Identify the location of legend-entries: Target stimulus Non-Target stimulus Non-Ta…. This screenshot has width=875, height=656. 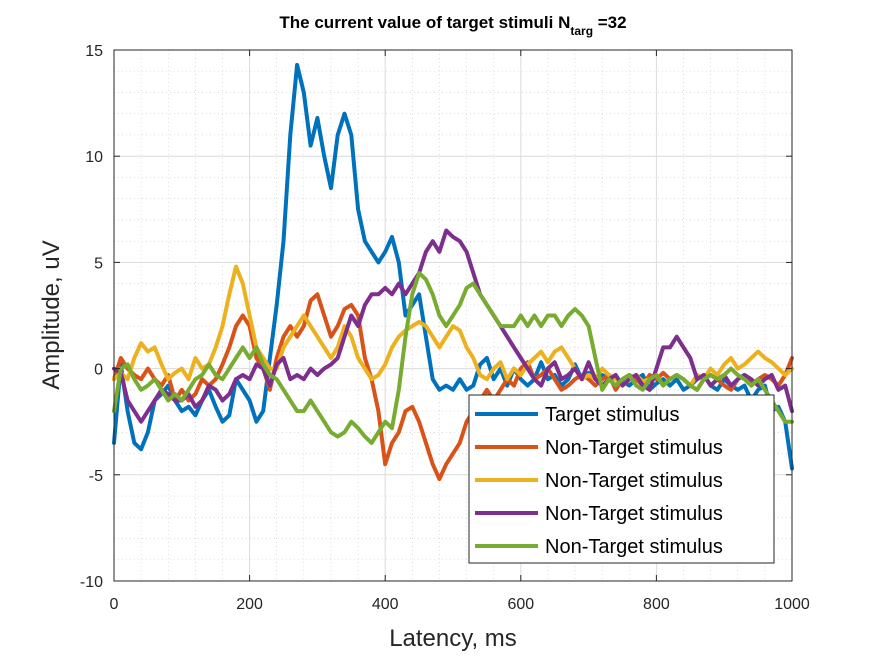
(599, 481).